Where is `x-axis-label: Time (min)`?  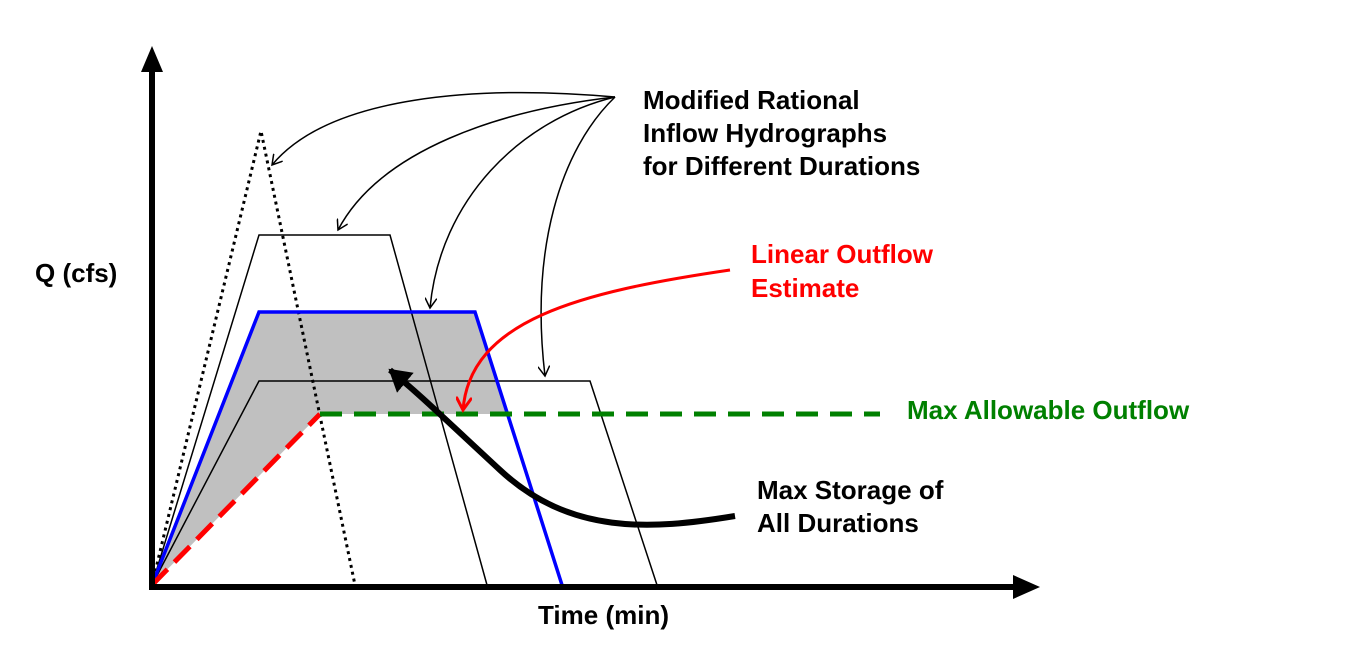
x-axis-label: Time (min) is located at coordinates (603, 615).